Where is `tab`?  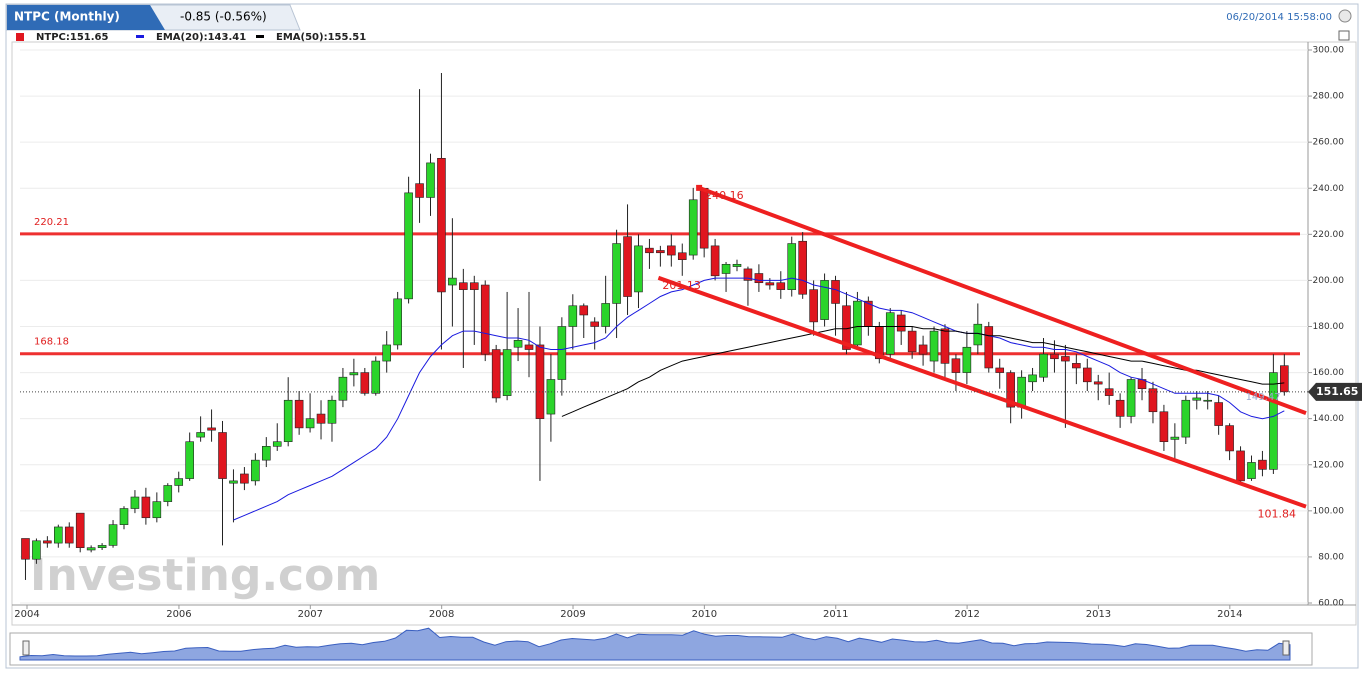
tab is located at coordinates (86, 17).